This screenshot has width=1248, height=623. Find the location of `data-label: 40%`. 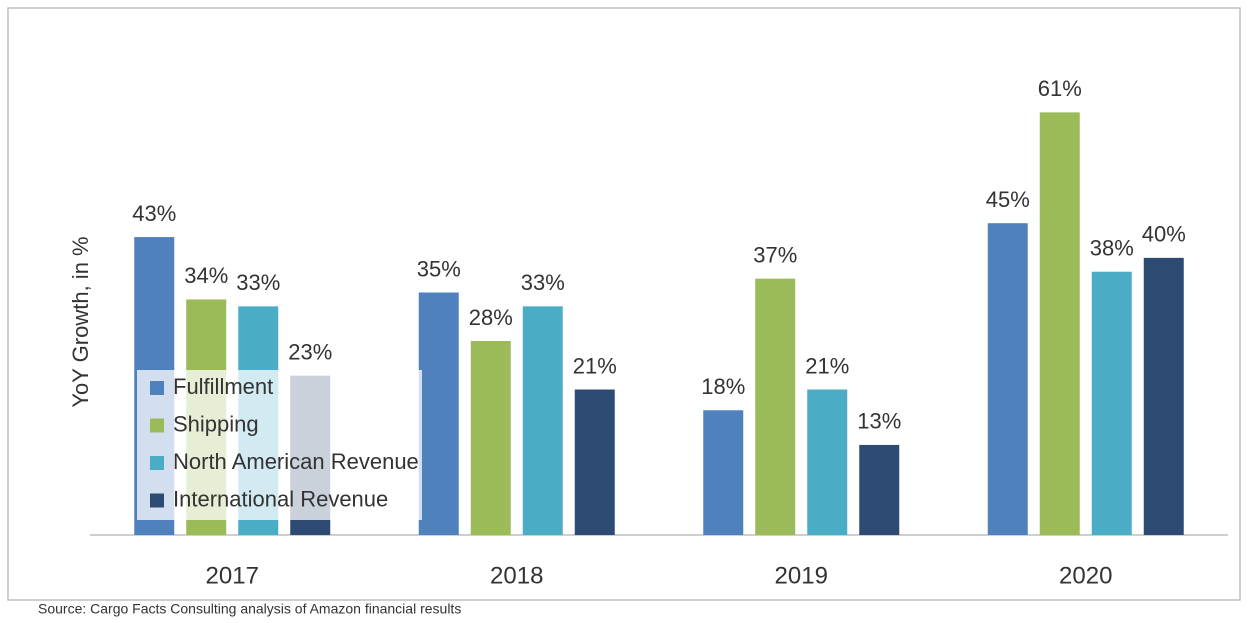

data-label: 40% is located at coordinates (1164, 234).